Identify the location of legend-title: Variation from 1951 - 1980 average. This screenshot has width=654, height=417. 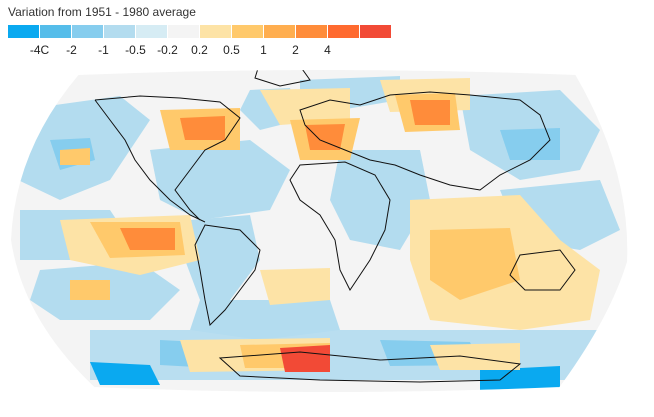
(102, 12).